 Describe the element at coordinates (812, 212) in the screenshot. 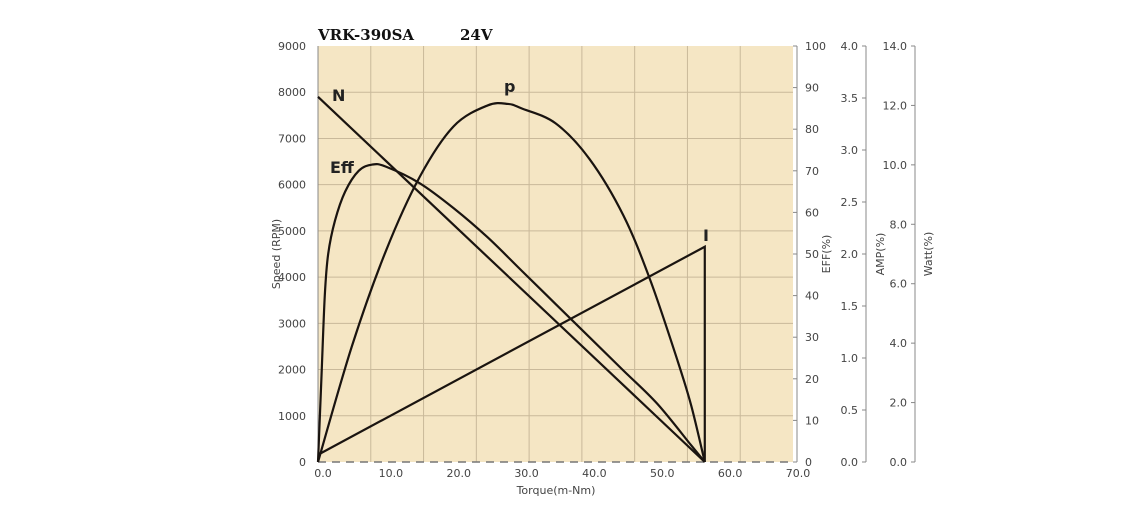

I see `eff-tick-label: 60` at that location.